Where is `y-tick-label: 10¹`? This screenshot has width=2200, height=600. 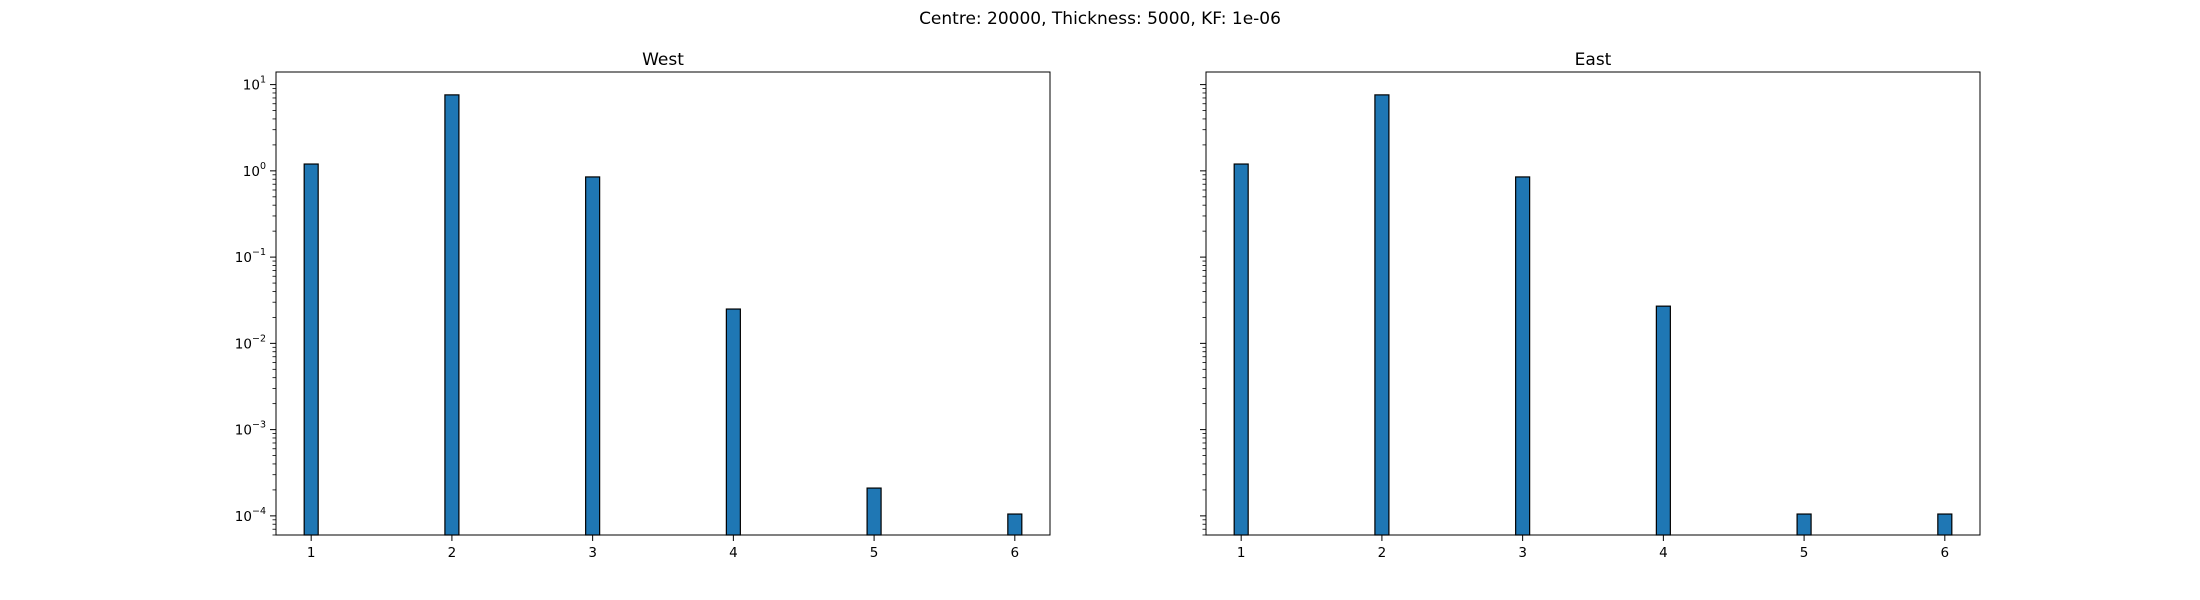
y-tick-label: 10¹ is located at coordinates (254, 84).